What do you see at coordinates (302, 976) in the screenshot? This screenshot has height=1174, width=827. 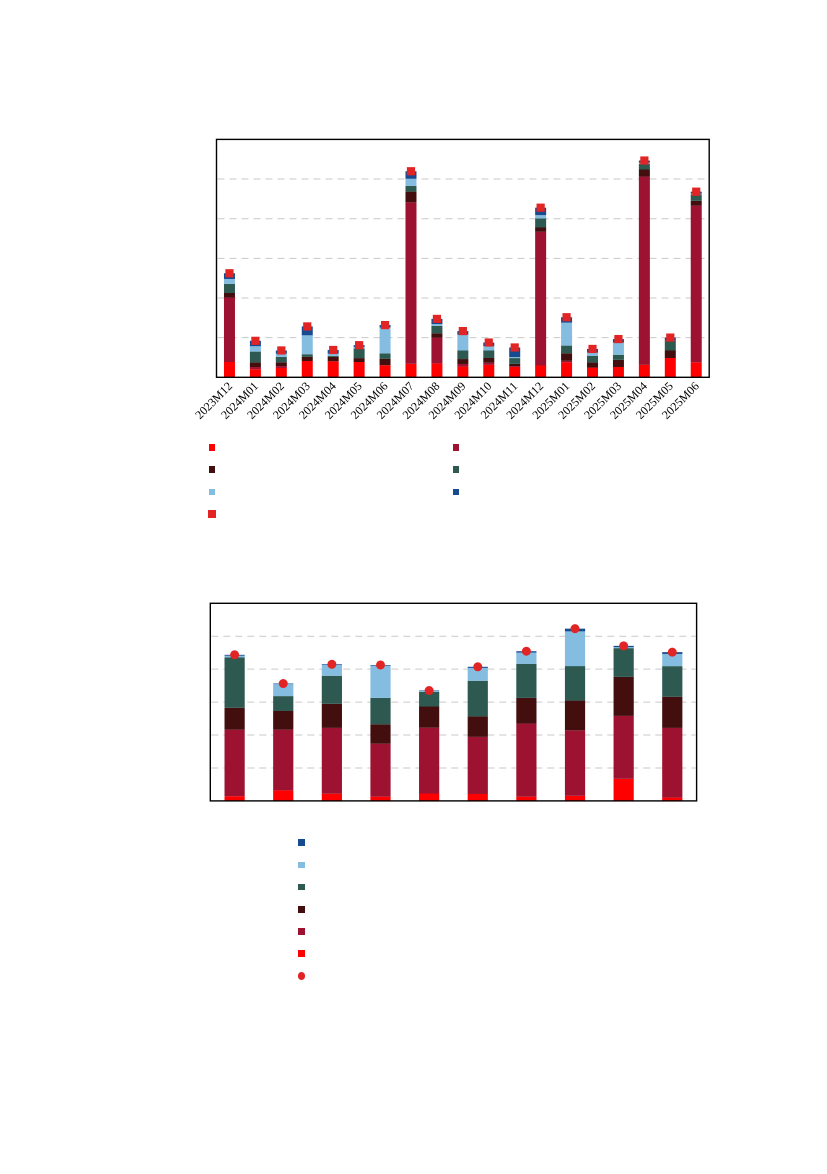 I see `legend-swatch-marker-red` at bounding box center [302, 976].